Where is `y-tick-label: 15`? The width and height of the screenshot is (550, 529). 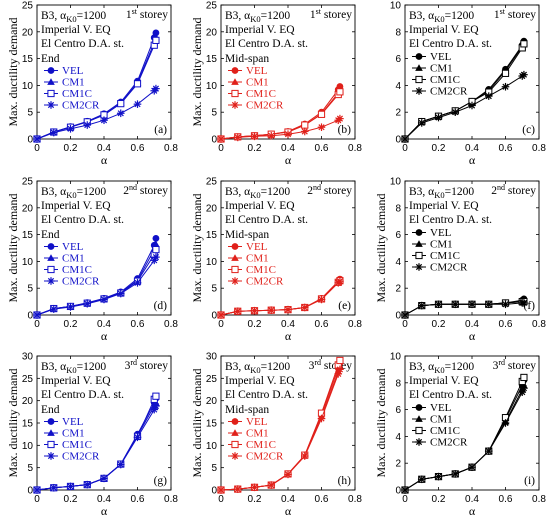 y-tick-label: 15 is located at coordinates (28, 235).